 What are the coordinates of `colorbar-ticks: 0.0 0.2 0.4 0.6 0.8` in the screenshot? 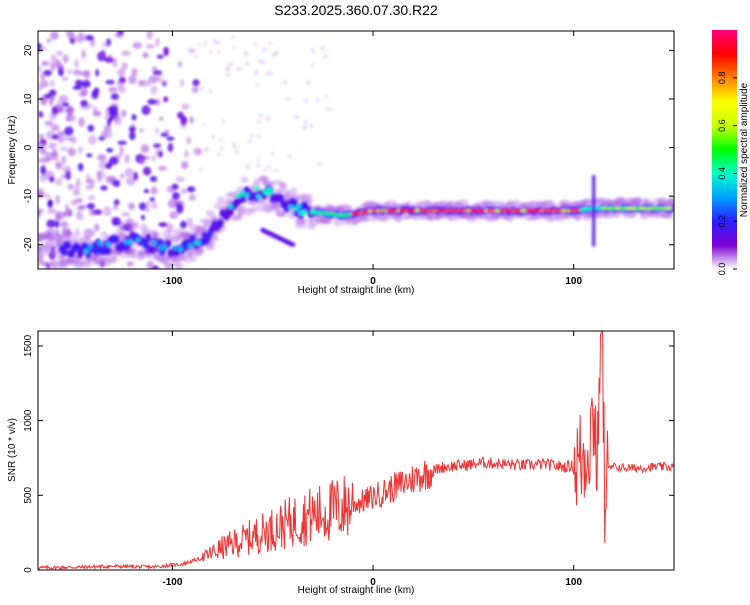 It's located at (727, 173).